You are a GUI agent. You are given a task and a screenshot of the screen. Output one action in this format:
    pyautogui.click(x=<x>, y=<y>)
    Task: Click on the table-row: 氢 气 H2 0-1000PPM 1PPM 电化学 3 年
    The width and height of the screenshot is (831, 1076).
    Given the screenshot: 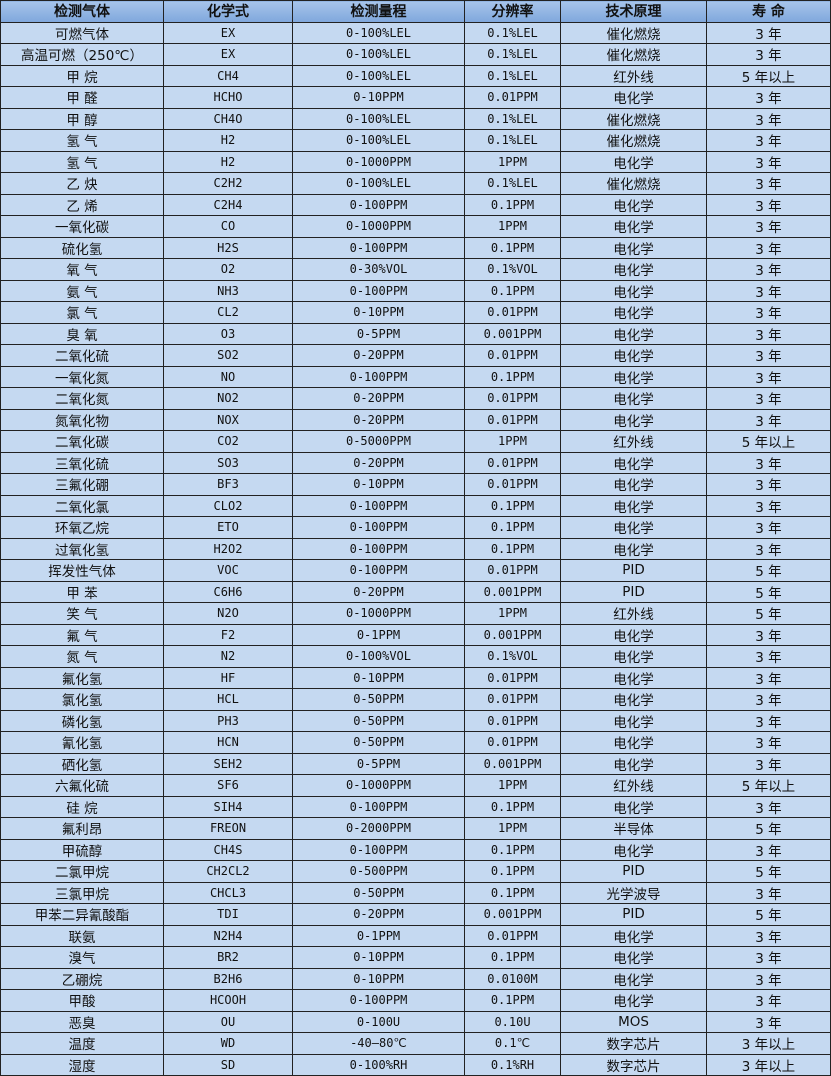 What is the action you would take?
    pyautogui.click(x=415, y=161)
    